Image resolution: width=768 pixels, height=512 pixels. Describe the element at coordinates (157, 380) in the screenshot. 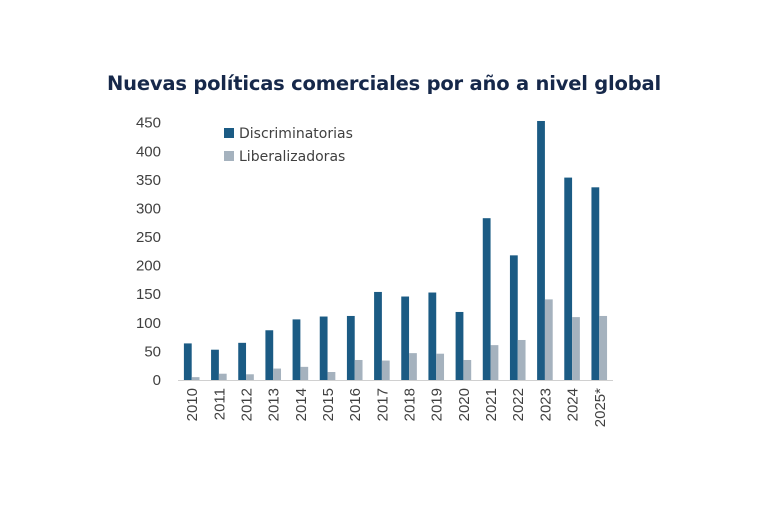

I see `y-tick-label: 0` at that location.